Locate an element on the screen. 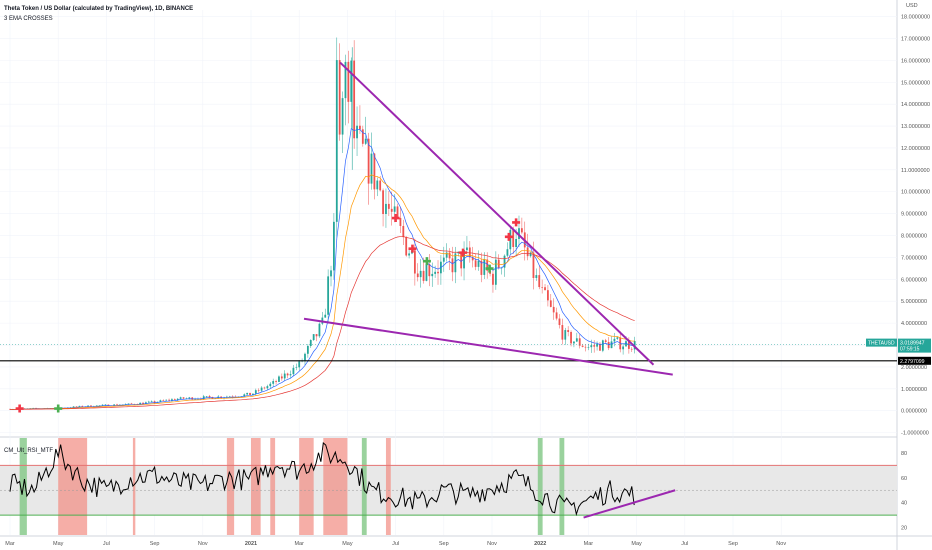 The image size is (932, 550). support-level-tag-bg is located at coordinates (914, 360).